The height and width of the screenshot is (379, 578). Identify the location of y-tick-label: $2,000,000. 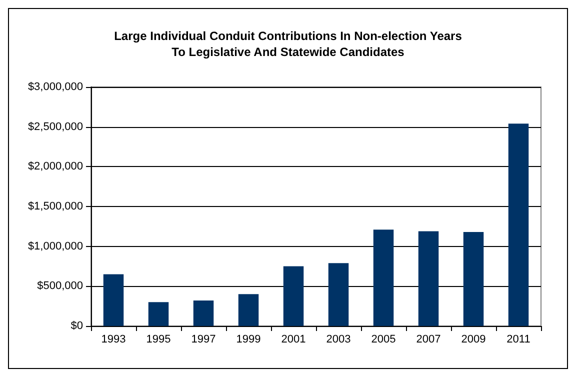
(55, 166).